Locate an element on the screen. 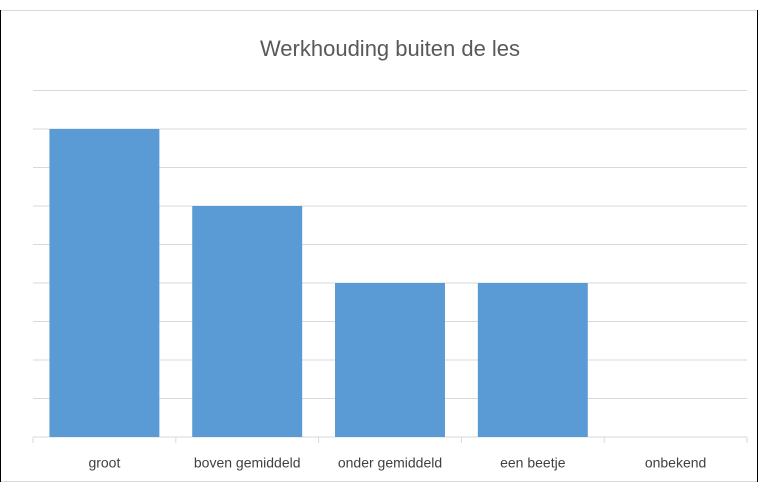 The width and height of the screenshot is (758, 482). x-tick-label: onder gemiddeld is located at coordinates (390, 463).